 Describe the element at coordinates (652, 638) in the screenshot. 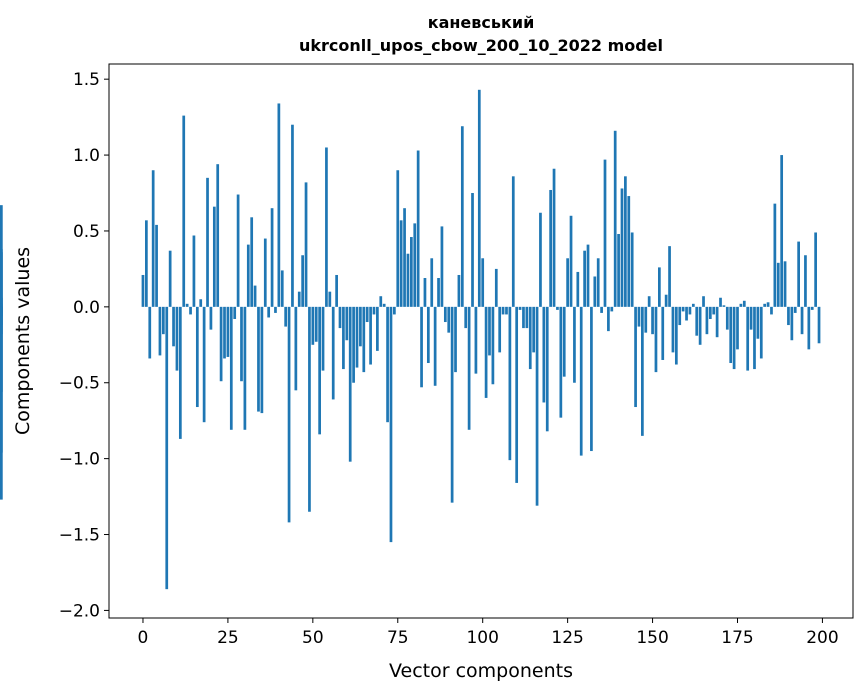

I see `x-tick-label: 150` at that location.